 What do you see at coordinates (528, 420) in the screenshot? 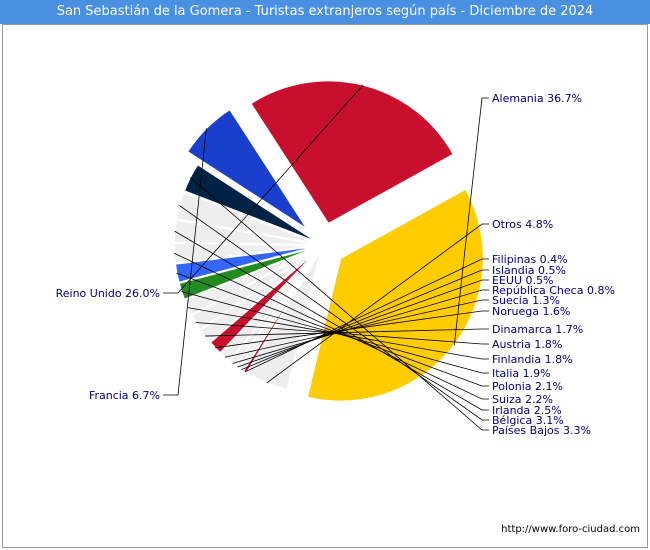
I see `slice-label-belgica: Bélgica 3.1%` at bounding box center [528, 420].